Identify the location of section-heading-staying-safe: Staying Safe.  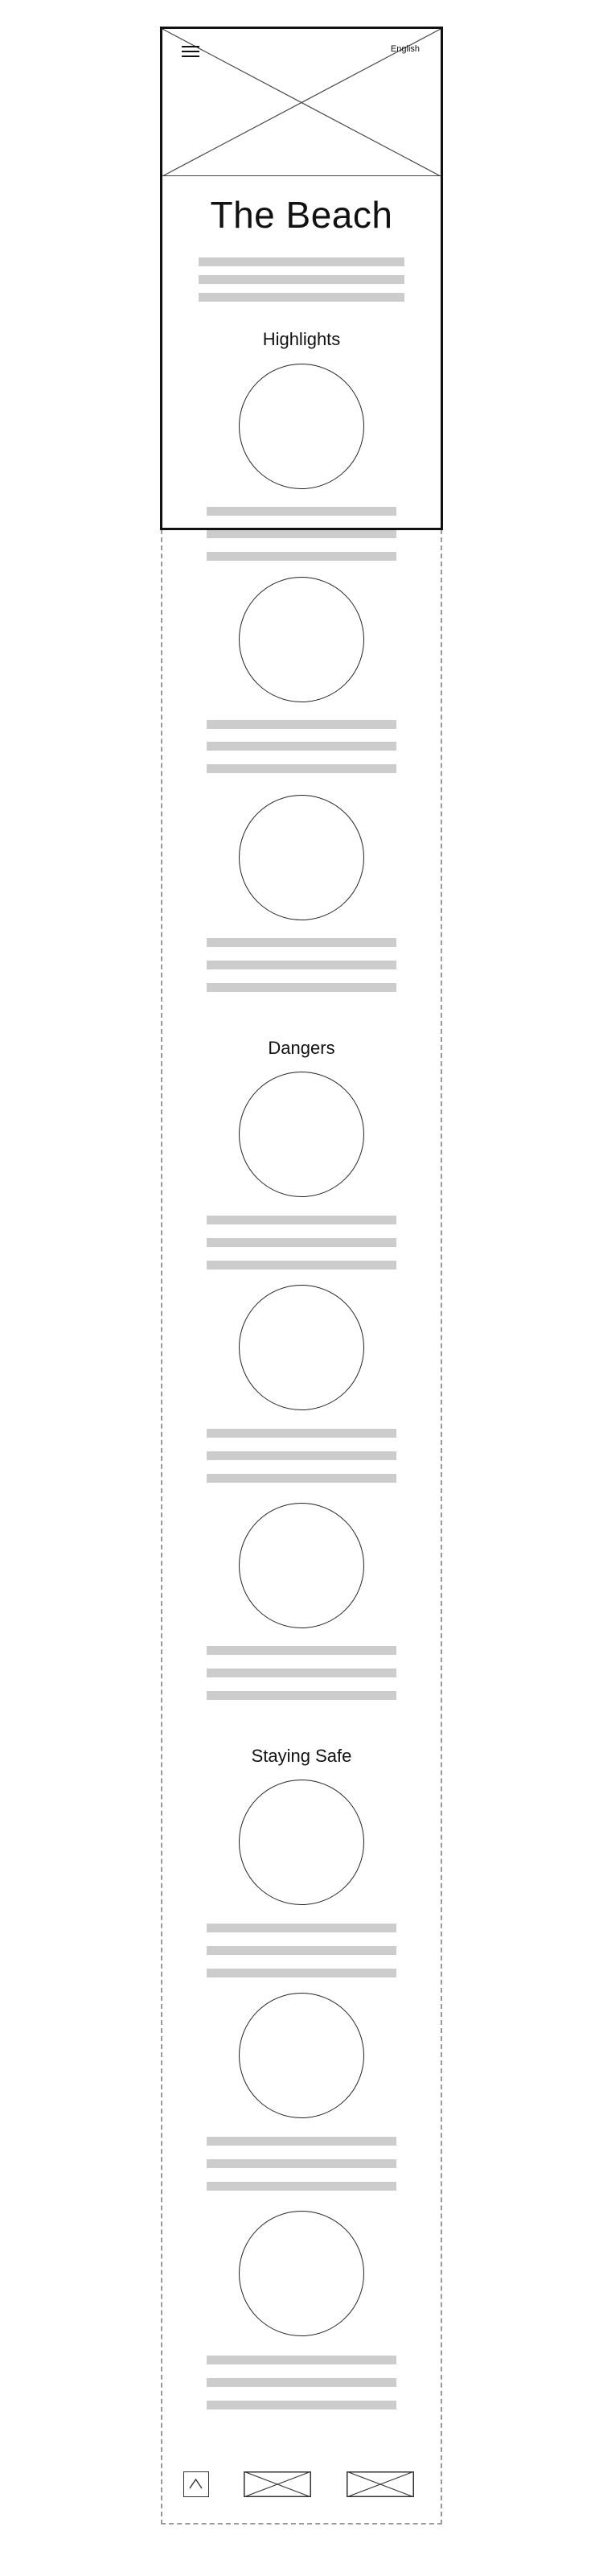
(301, 1756).